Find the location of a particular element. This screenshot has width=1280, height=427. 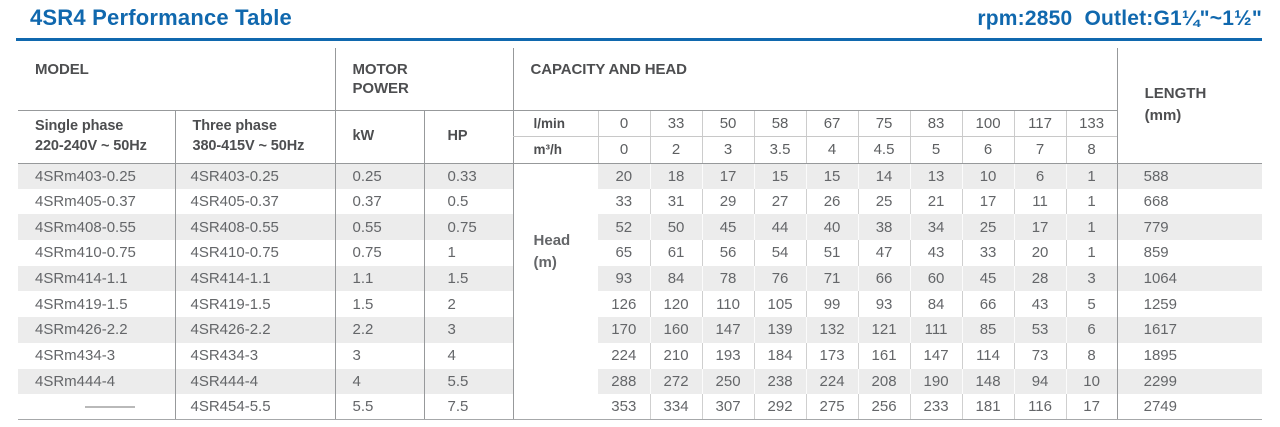

cell-head-value: 78 is located at coordinates (728, 278).